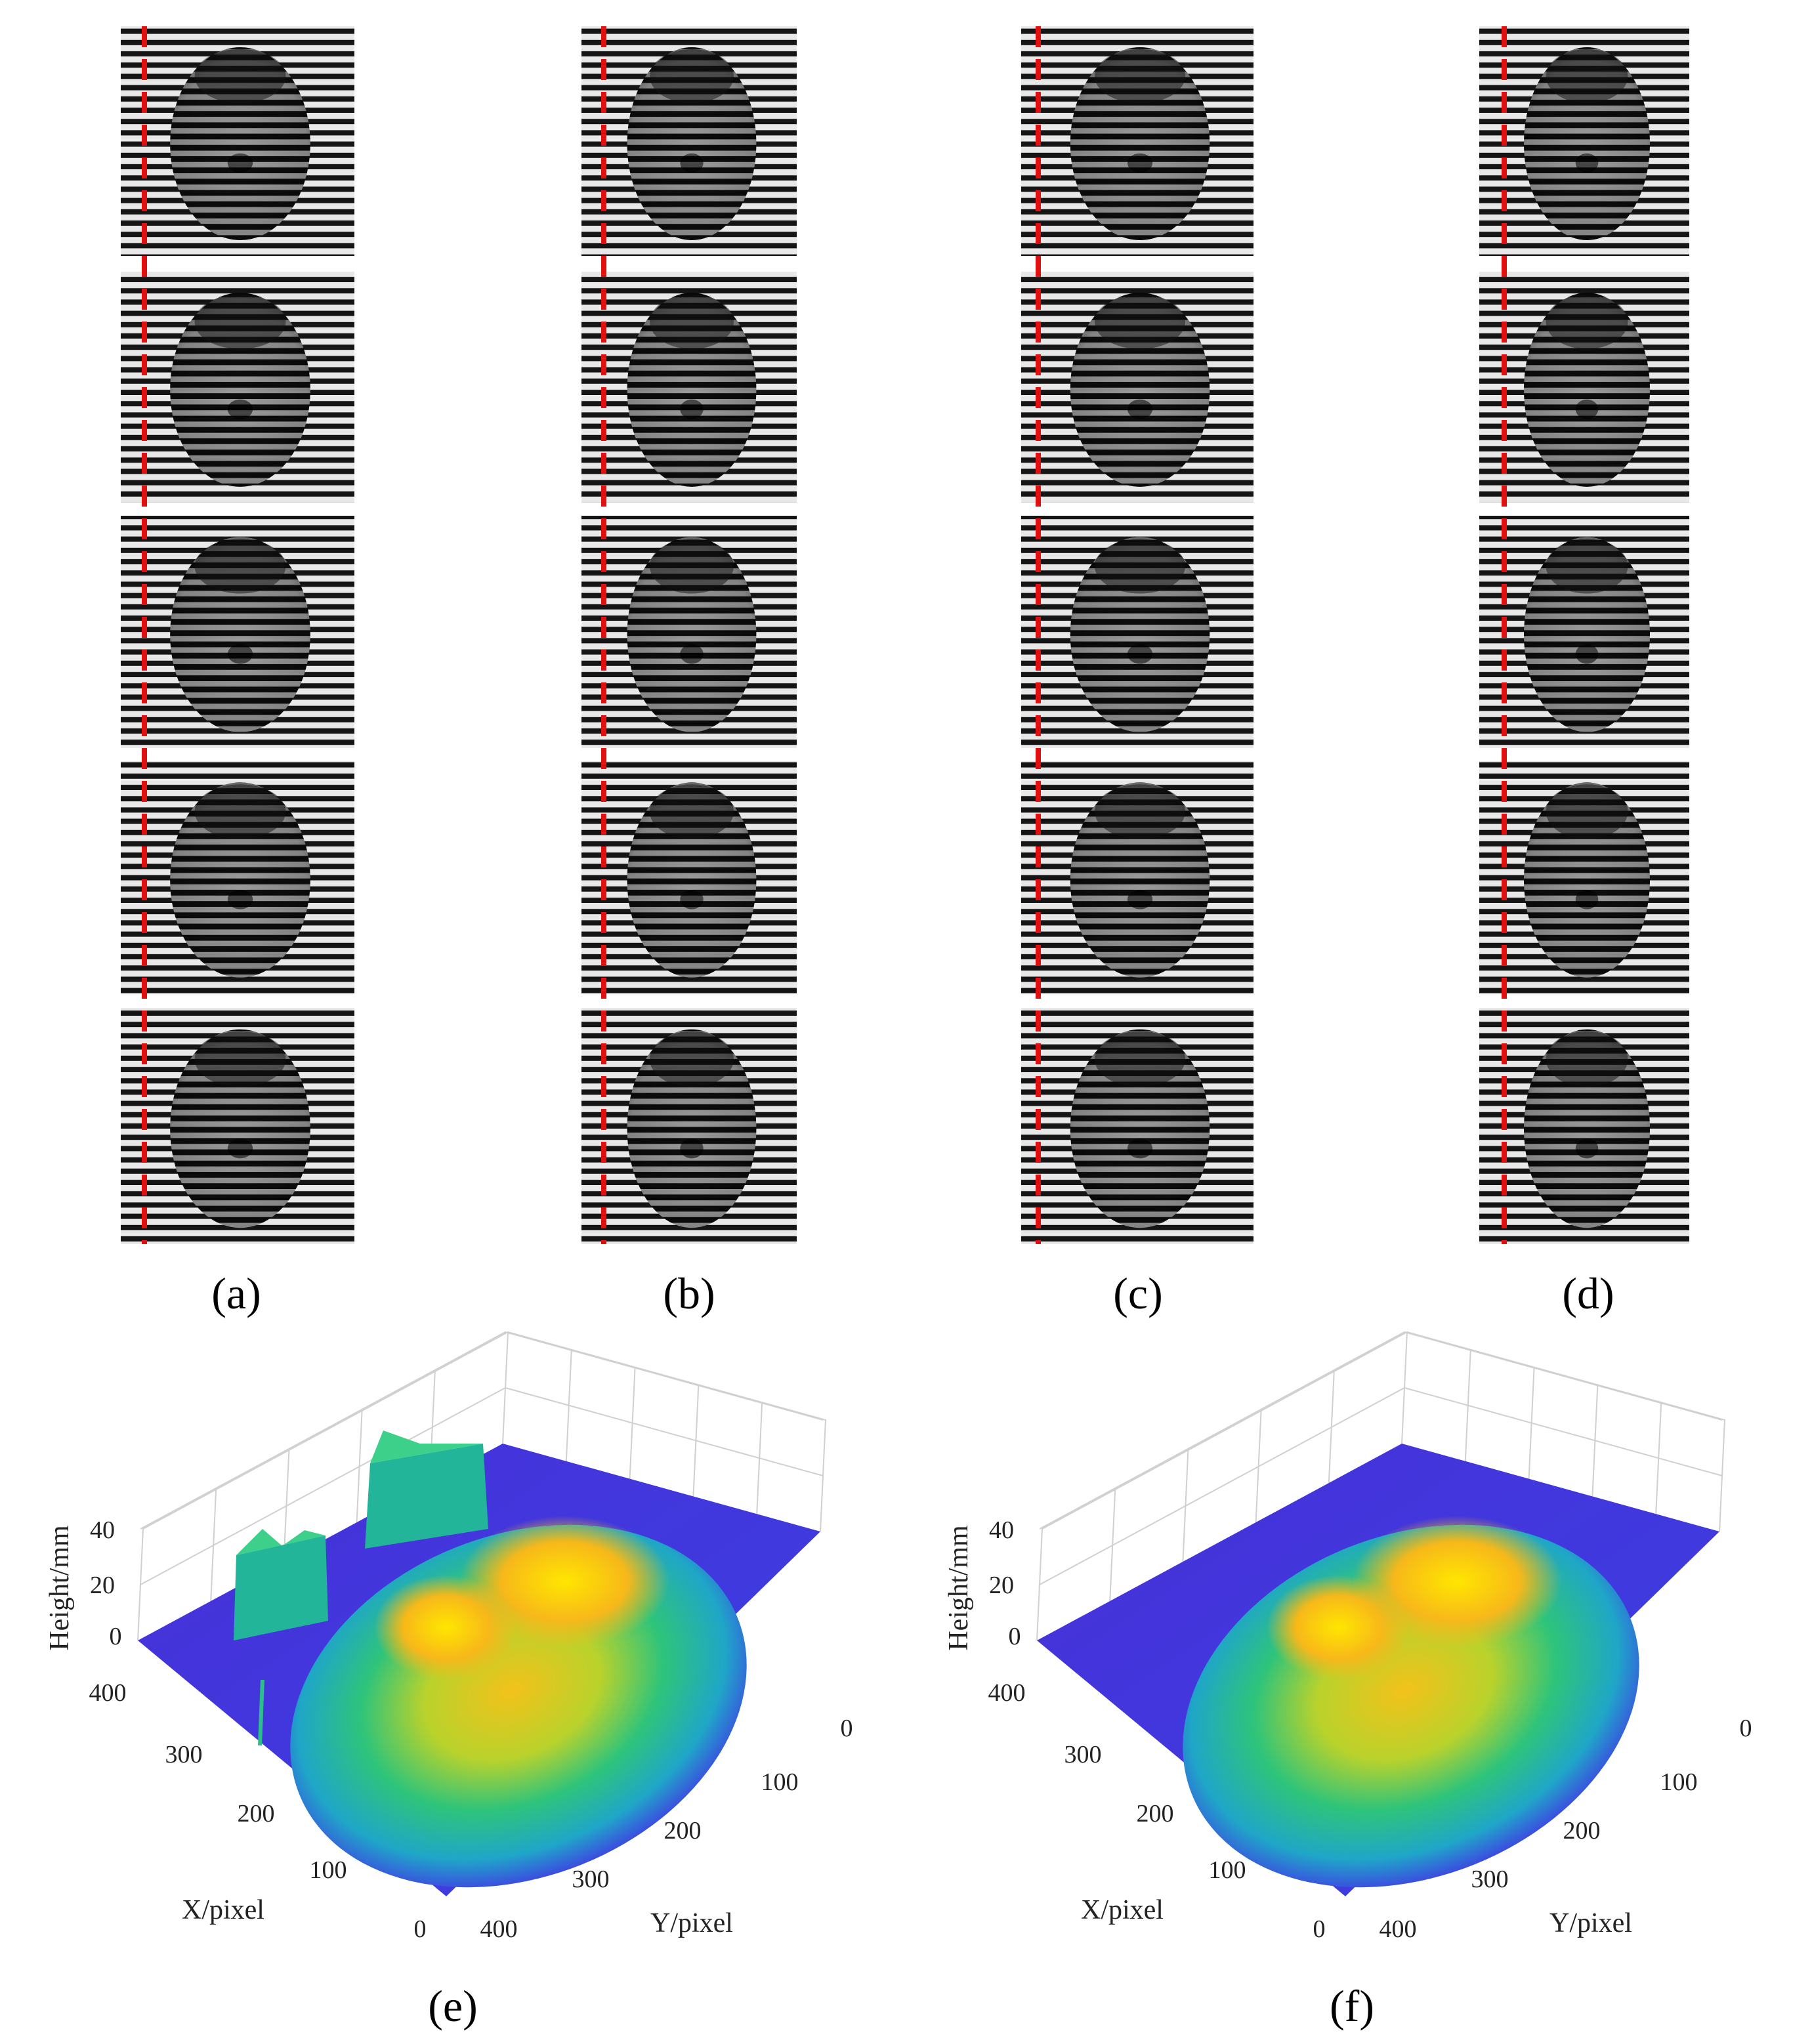 Image resolution: width=1812 pixels, height=2044 pixels. What do you see at coordinates (1137, 1293) in the screenshot?
I see `panel-label: (c)` at bounding box center [1137, 1293].